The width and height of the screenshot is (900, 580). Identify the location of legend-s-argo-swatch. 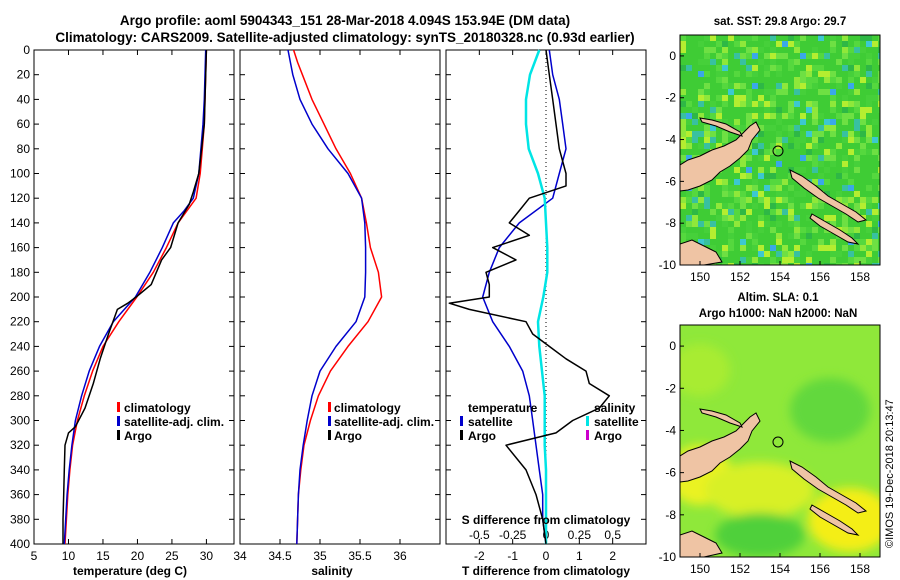
(587, 435).